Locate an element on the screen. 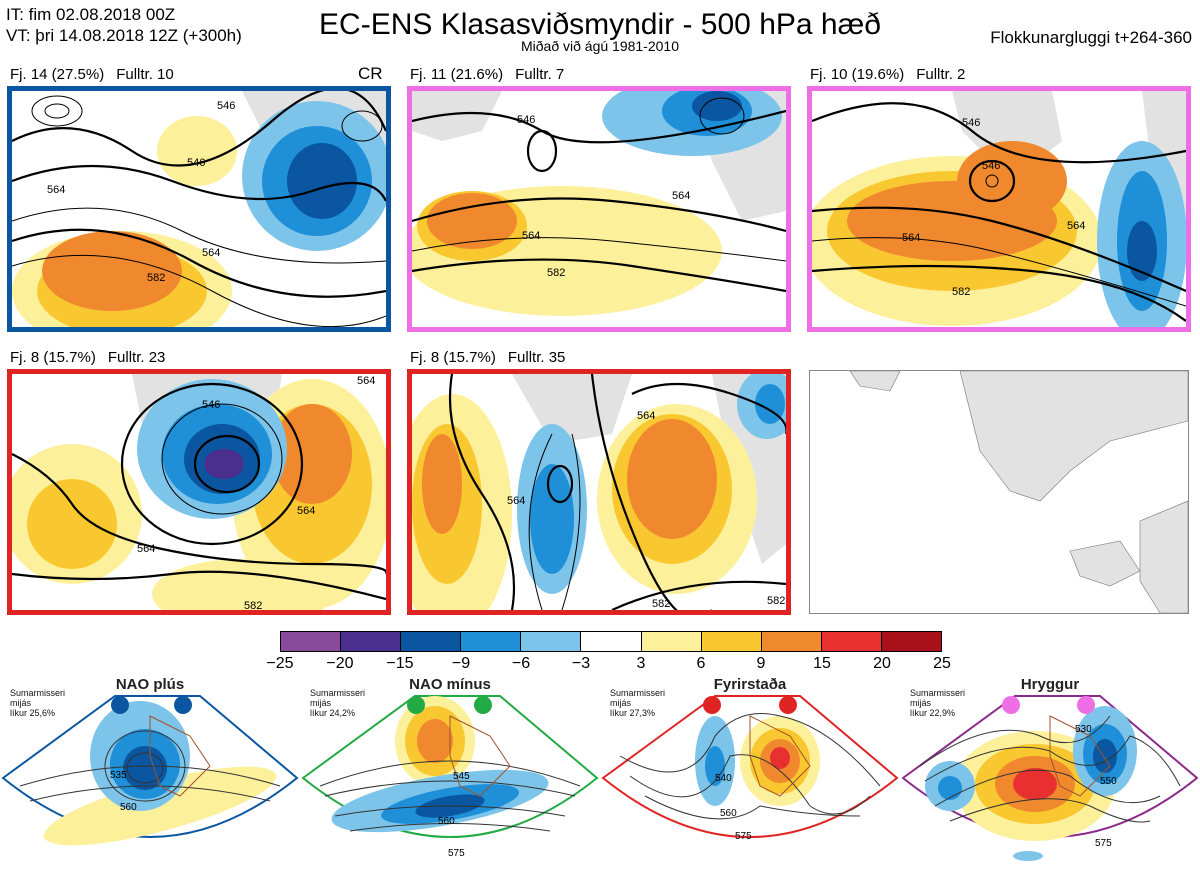 The height and width of the screenshot is (871, 1200). anomaly-map-3: 546 546 564 564 582 is located at coordinates (999, 209).